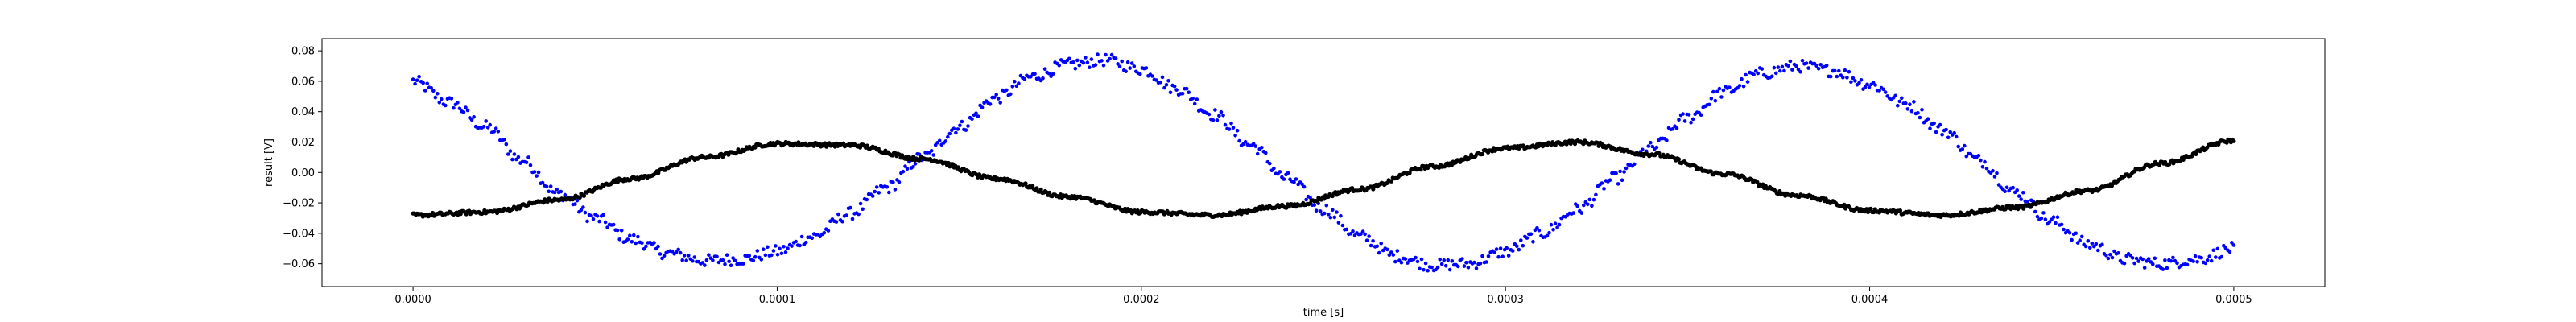 The width and height of the screenshot is (2576, 322). Describe the element at coordinates (299, 234) in the screenshot. I see `y-tick-label: −0.04` at that location.